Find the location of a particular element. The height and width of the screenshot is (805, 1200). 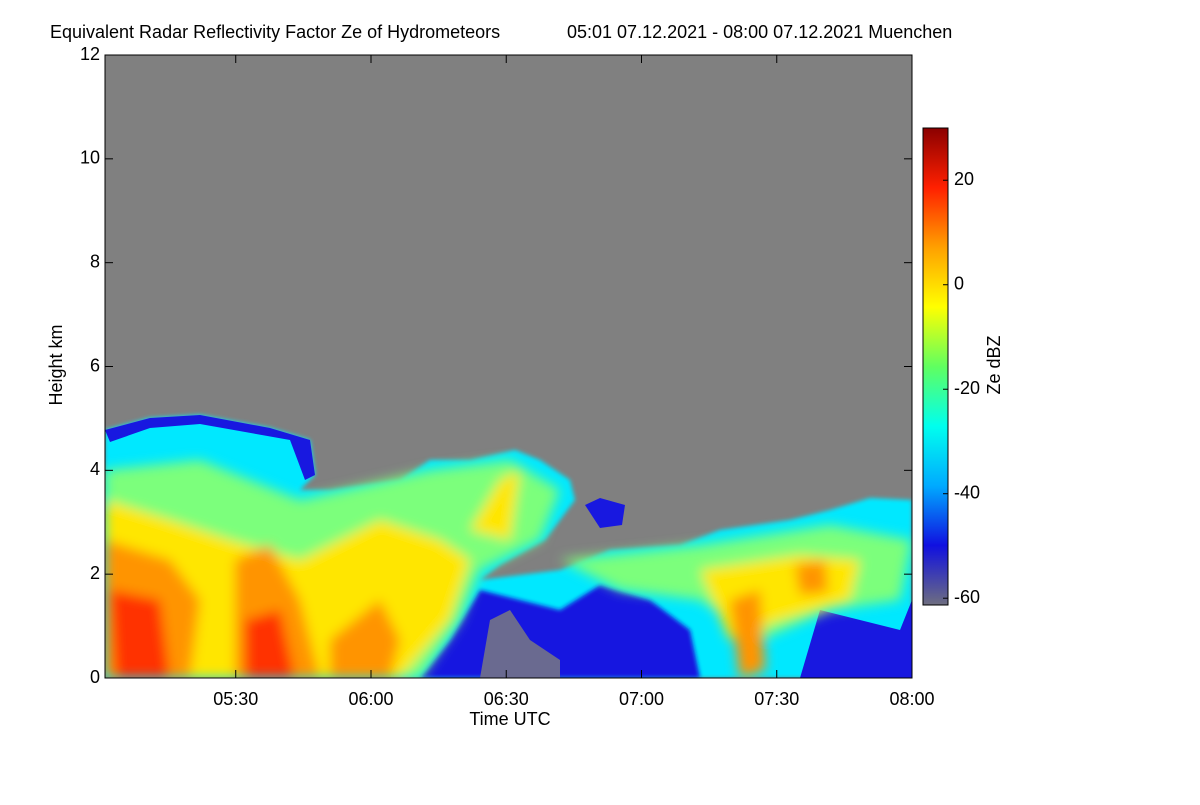

y-tick-label: 8 is located at coordinates (95, 261).